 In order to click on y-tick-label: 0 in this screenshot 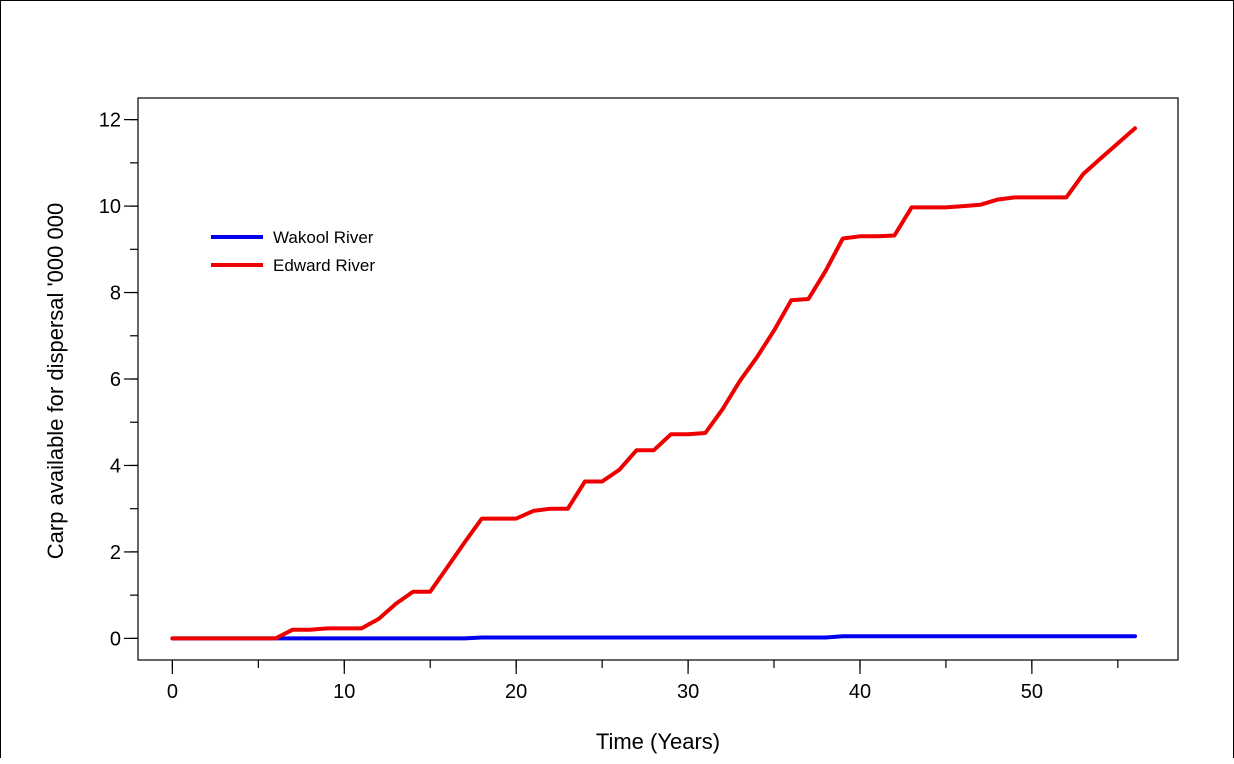, I will do `click(115, 639)`.